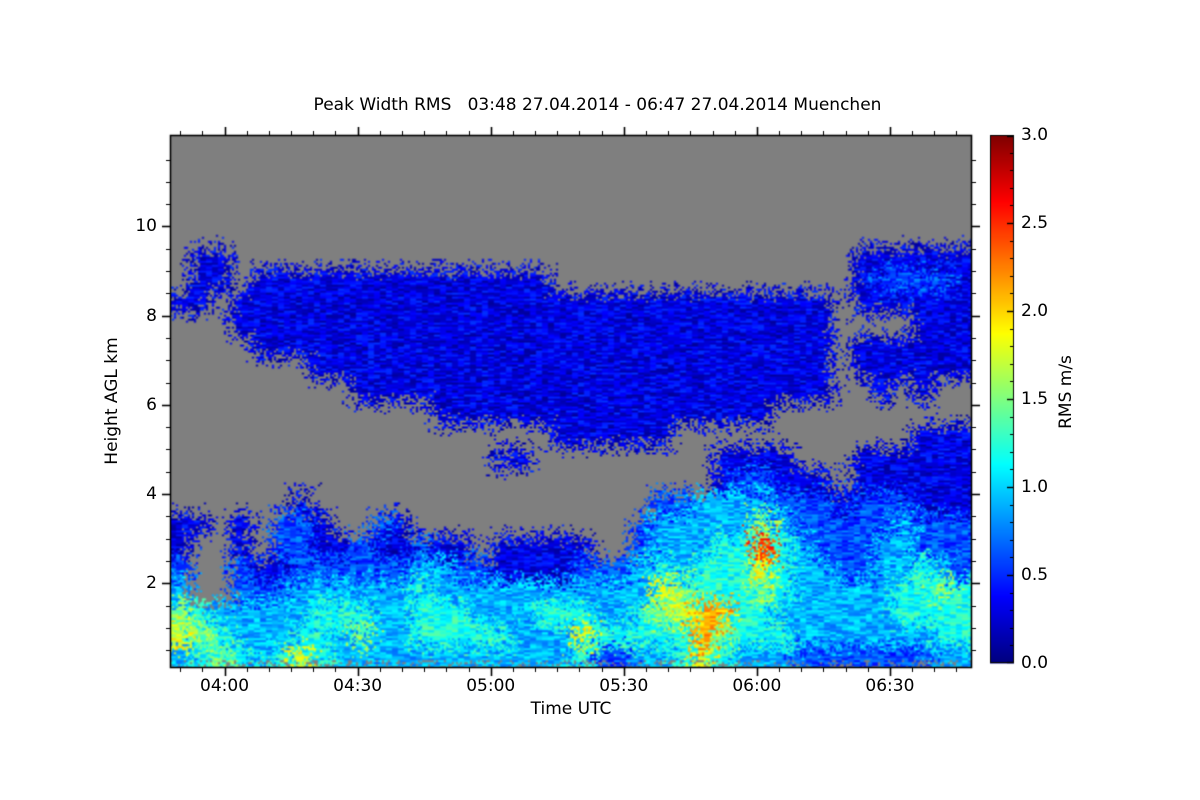 The image size is (1200, 800). Describe the element at coordinates (151, 583) in the screenshot. I see `y-tick-label: 2` at that location.